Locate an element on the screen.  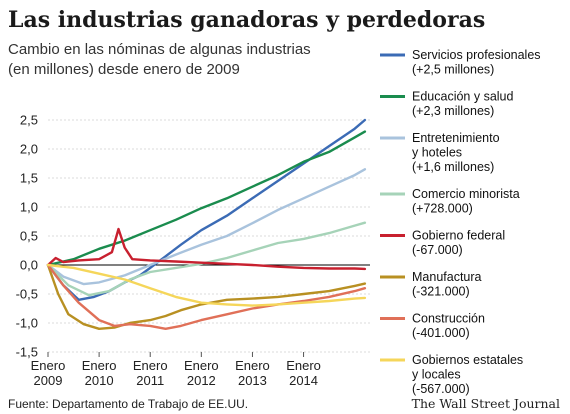
x-tick-label-year: 2014 is located at coordinates (303, 380).